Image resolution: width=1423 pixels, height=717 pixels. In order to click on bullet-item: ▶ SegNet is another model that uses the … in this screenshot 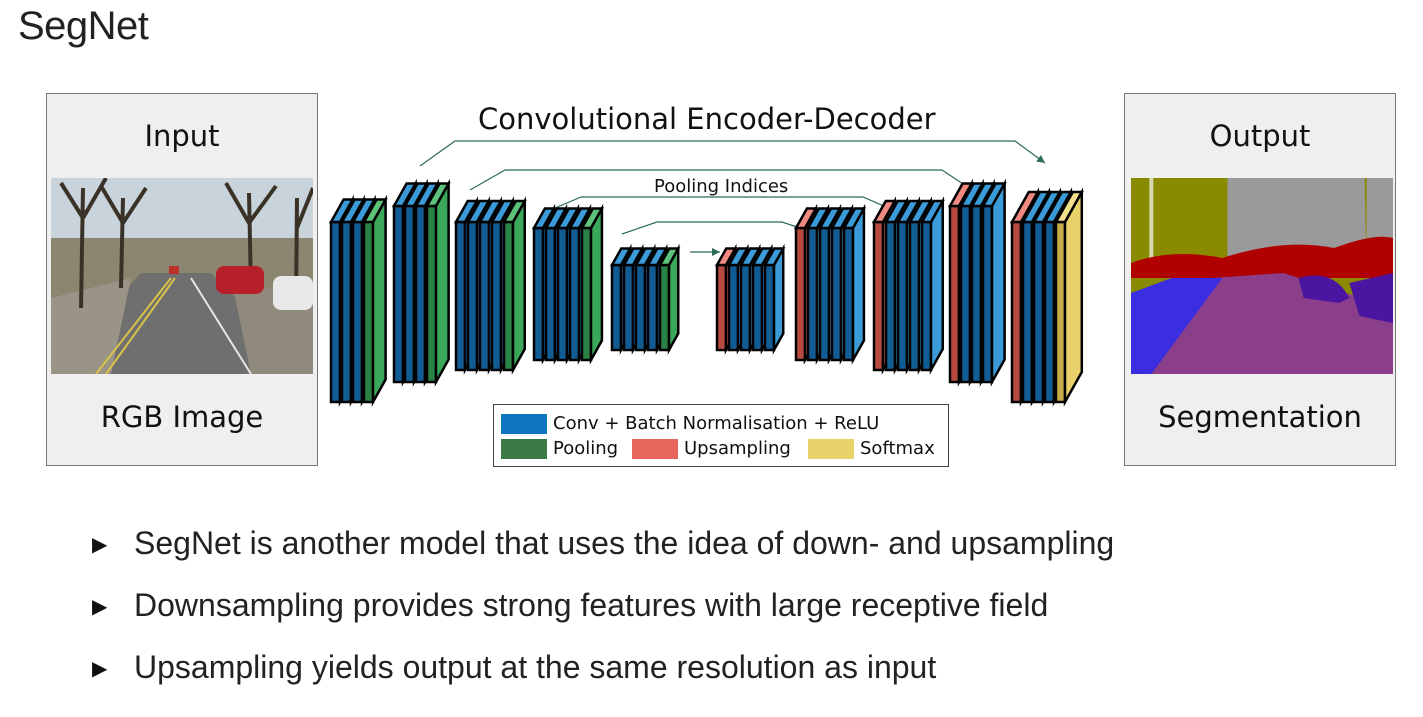, I will do `click(603, 543)`.